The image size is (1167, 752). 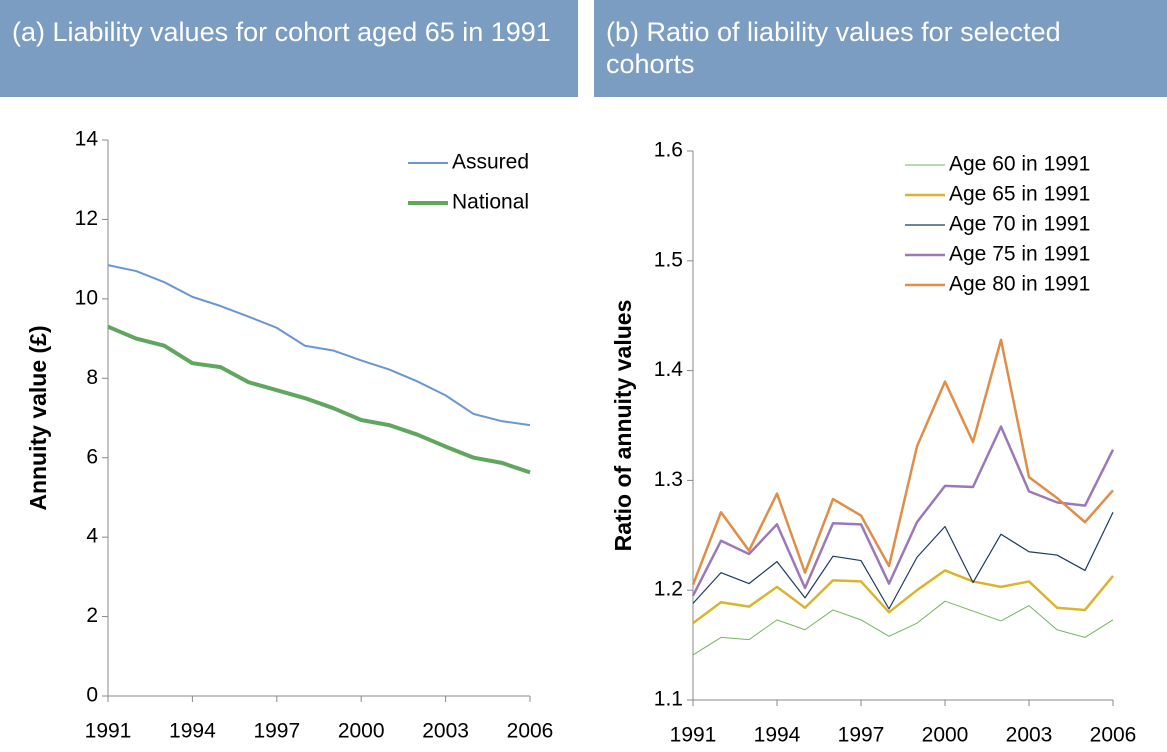 What do you see at coordinates (668, 259) in the screenshot?
I see `y-tick-label: 1.5` at bounding box center [668, 259].